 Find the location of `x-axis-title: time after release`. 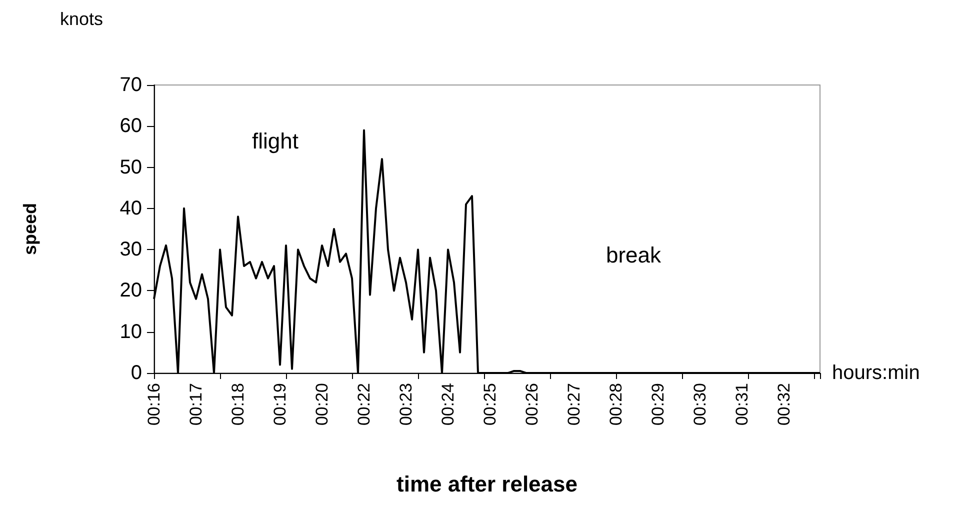

x-axis-title: time after release is located at coordinates (487, 484).